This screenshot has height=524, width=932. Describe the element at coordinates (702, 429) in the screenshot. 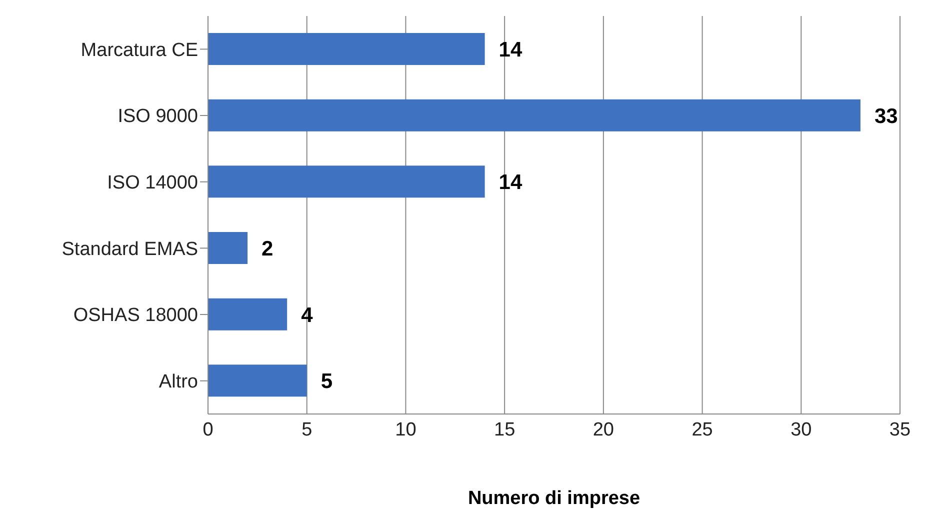

I see `x-tick-label: 25` at that location.